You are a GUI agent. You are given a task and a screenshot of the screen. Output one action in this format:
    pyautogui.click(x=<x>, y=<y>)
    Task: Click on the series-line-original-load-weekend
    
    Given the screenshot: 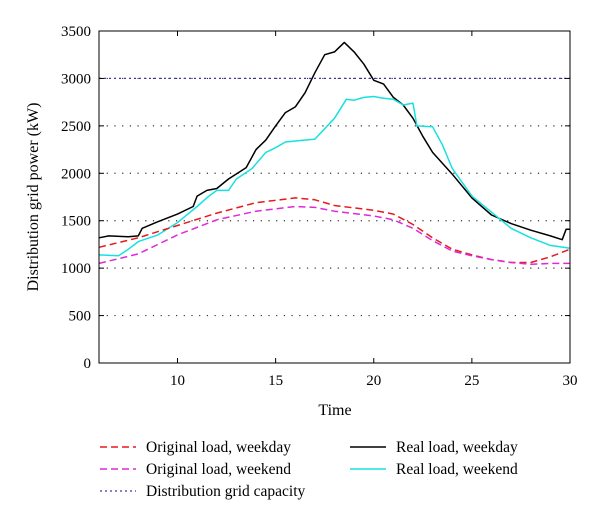 What is the action you would take?
    pyautogui.click(x=334, y=235)
    